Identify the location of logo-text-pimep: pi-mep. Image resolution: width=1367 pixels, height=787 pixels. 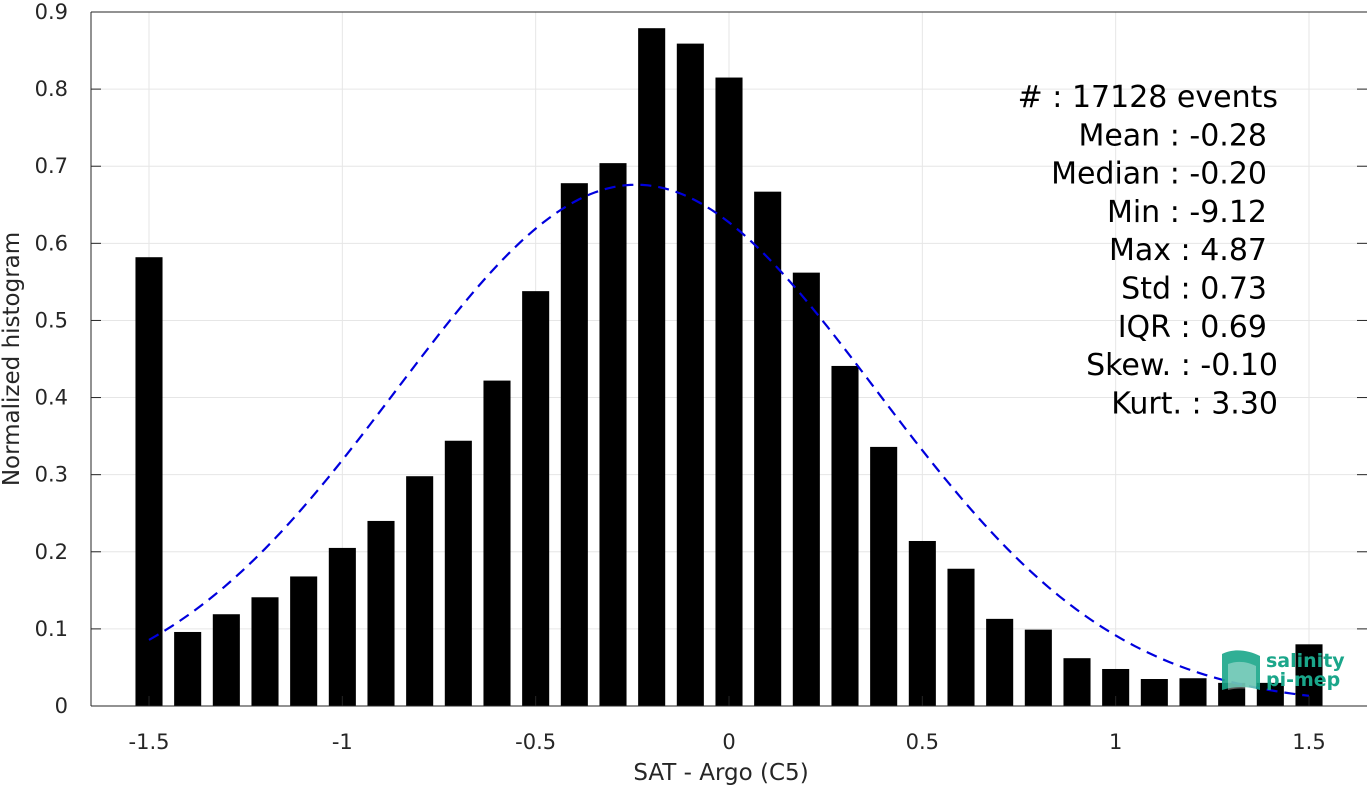
(1303, 680).